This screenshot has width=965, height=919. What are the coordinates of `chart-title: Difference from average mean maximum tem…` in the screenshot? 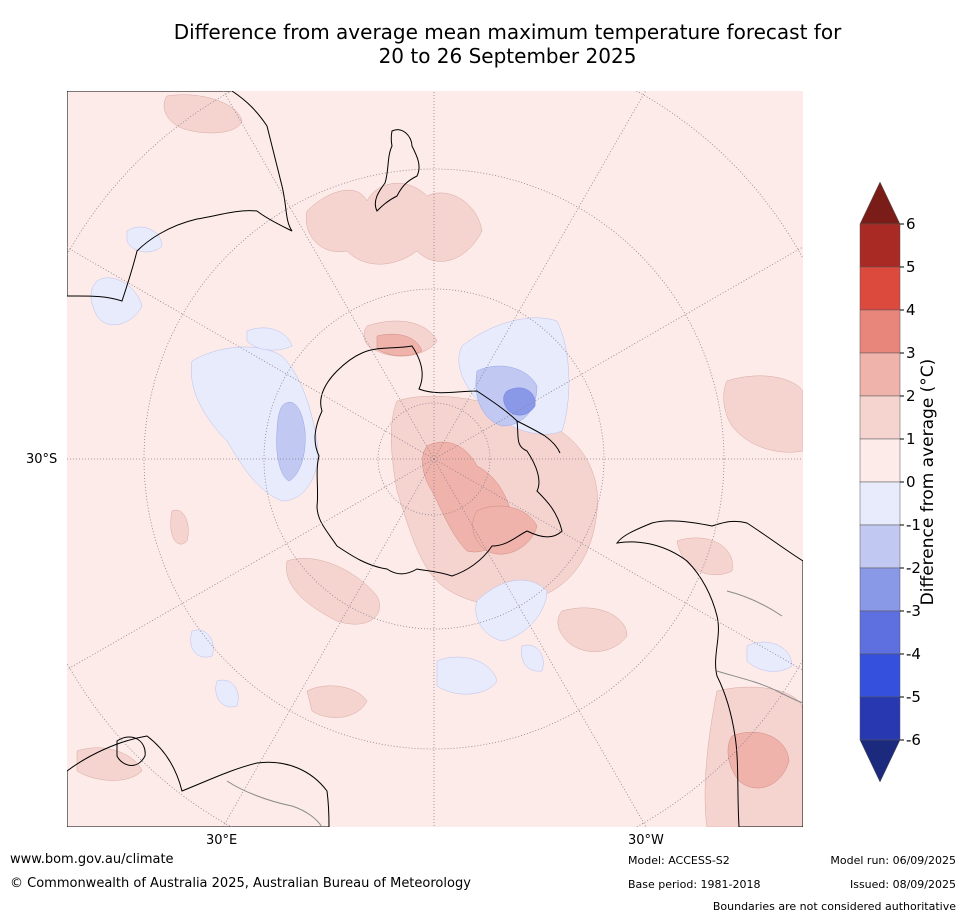 It's located at (507, 44).